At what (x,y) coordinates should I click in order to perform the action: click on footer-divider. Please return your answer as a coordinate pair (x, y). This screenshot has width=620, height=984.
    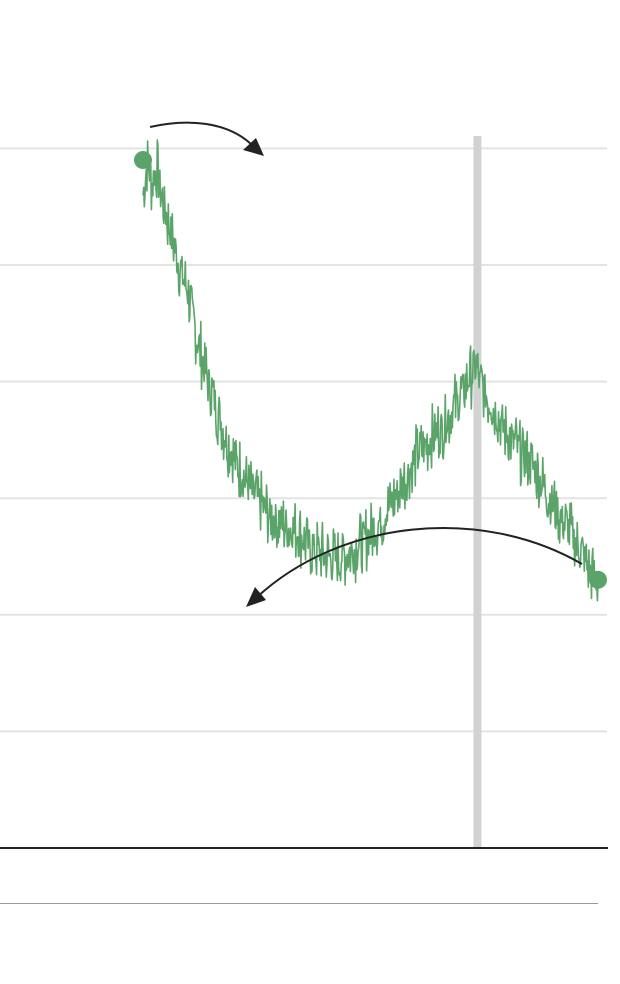
    Looking at the image, I should click on (299, 903).